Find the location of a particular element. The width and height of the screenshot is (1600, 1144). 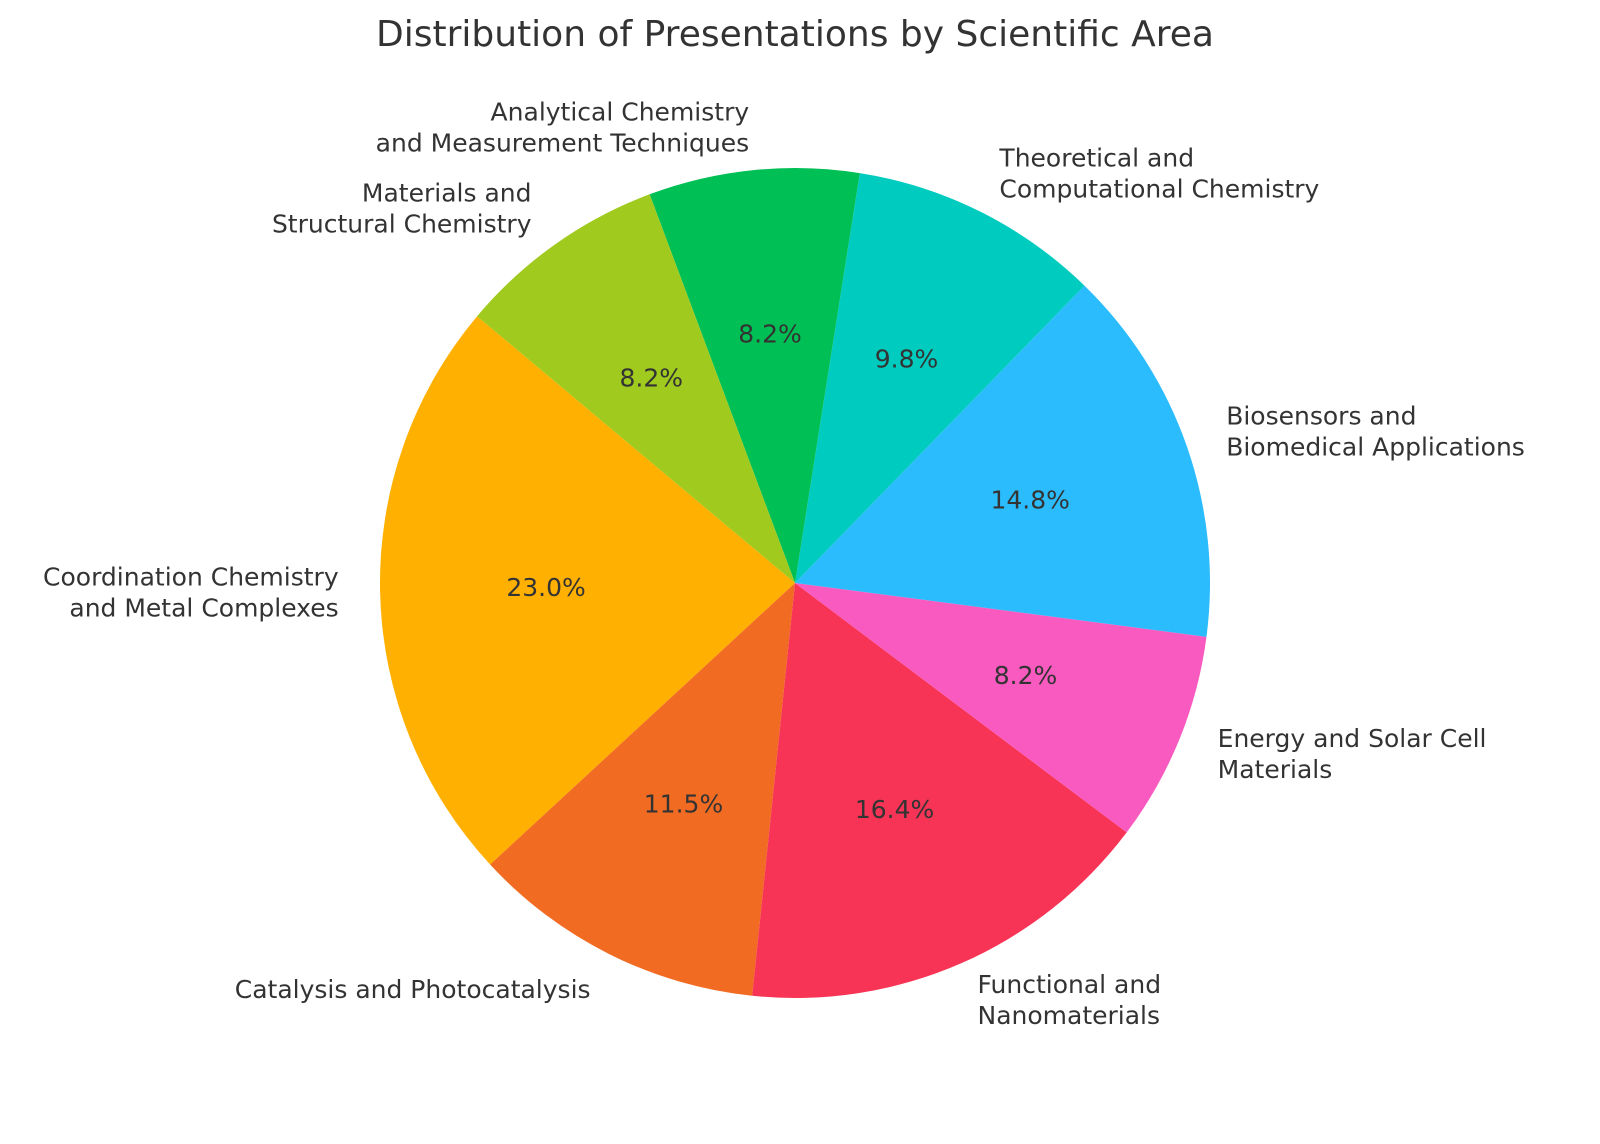

slice-category-label: Biosensors and Biomedical Applications is located at coordinates (1375, 432).